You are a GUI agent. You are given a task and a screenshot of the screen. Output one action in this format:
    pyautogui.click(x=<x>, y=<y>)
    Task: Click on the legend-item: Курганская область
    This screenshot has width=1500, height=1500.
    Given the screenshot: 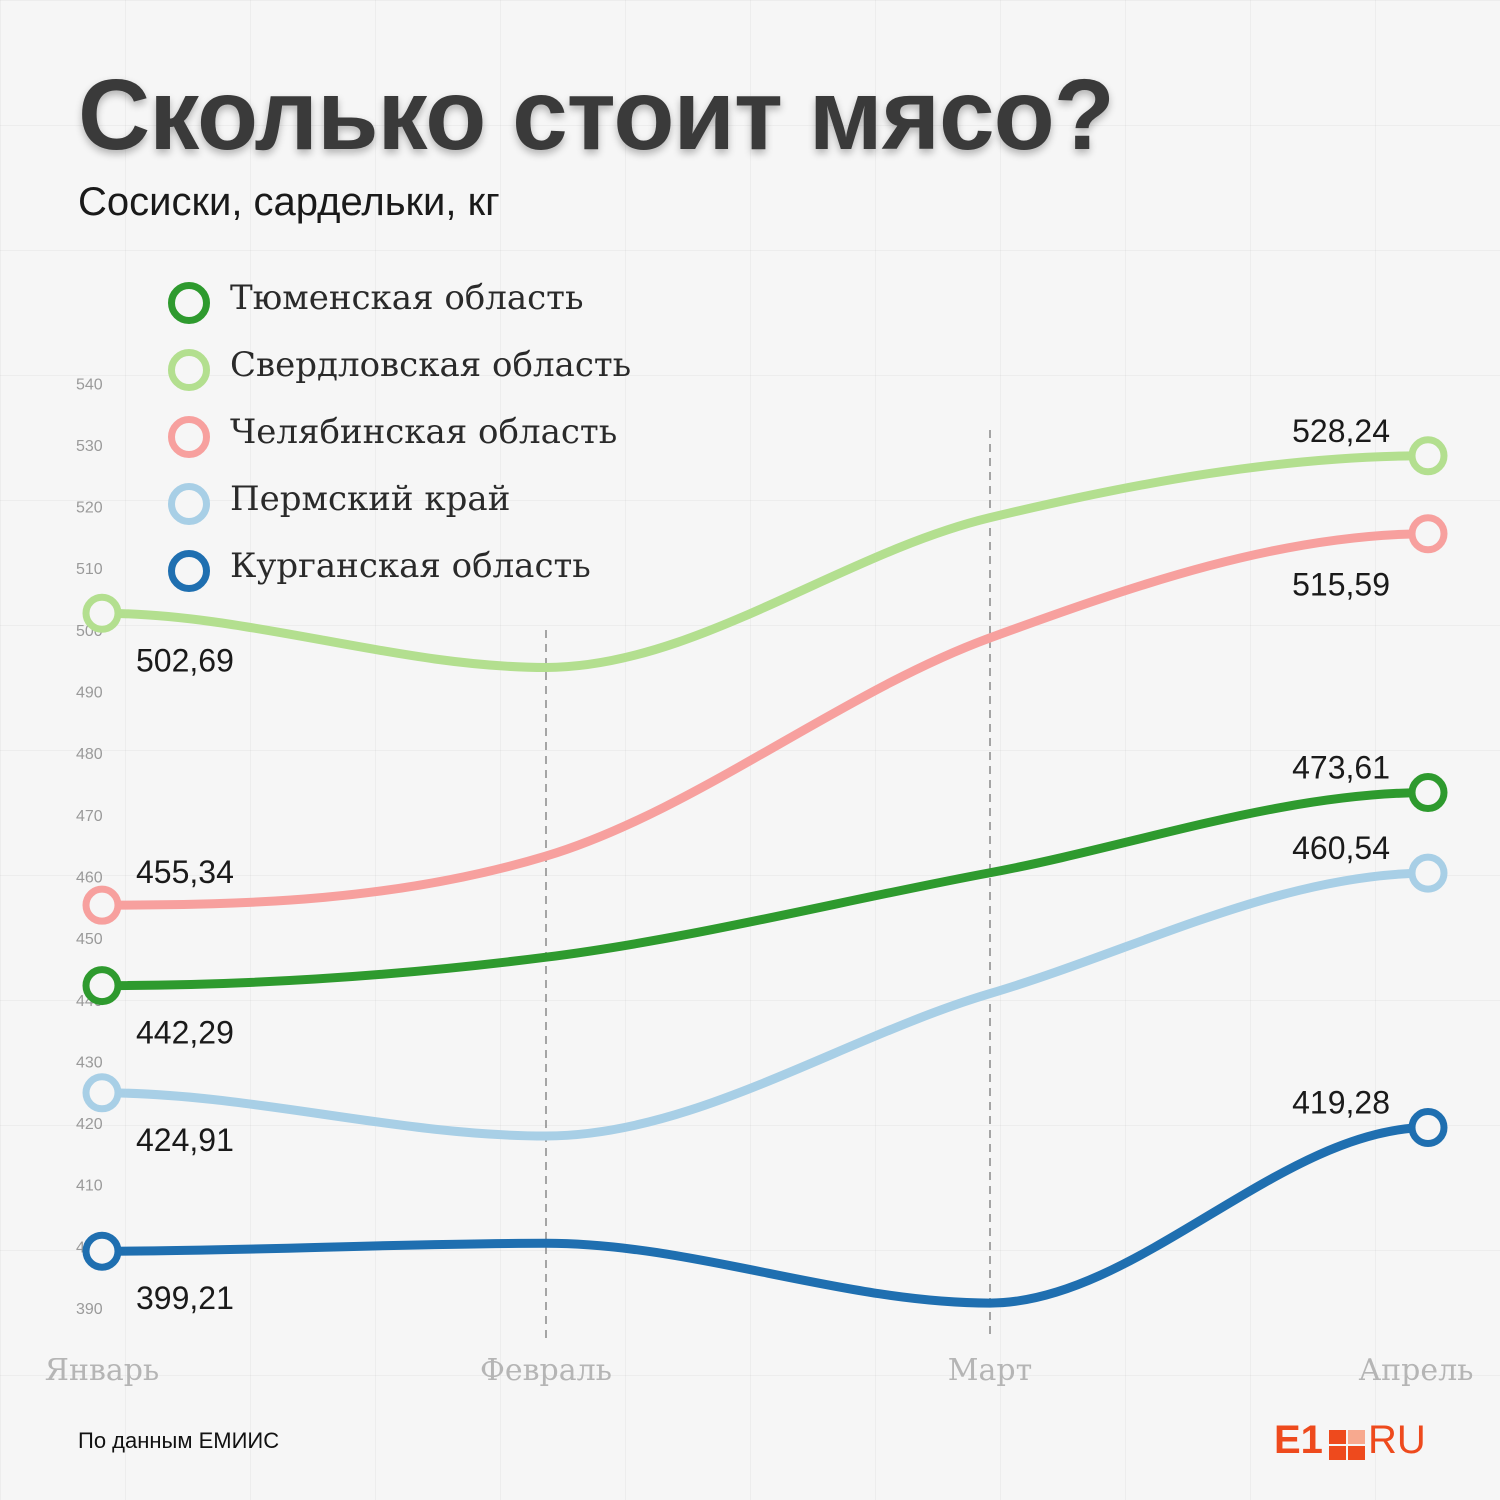 What is the action you would take?
    pyautogui.click(x=428, y=571)
    